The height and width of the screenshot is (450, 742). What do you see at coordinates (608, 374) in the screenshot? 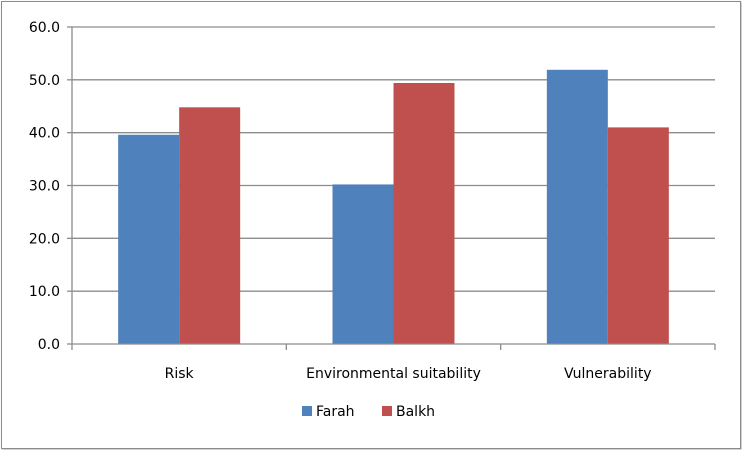
I see `x-tick-label: Vulnerability` at bounding box center [608, 374].